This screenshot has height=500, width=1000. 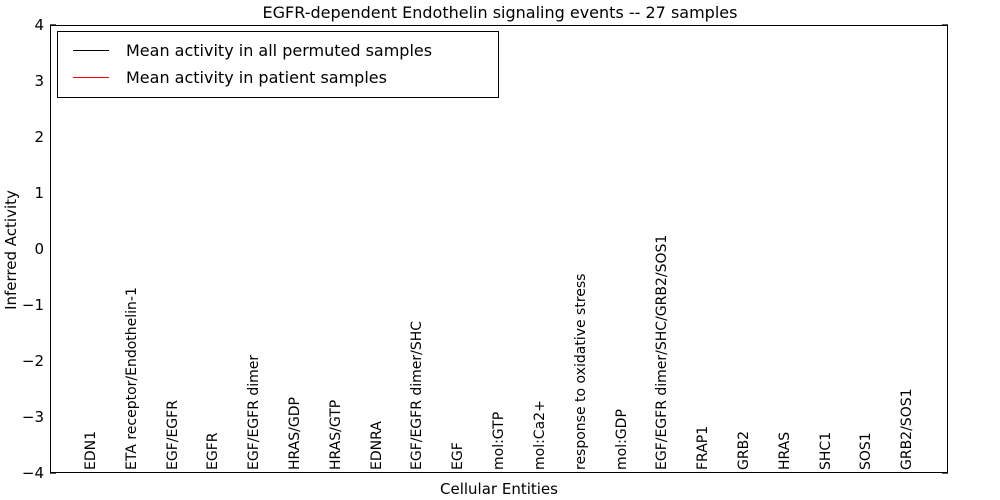 What do you see at coordinates (784, 450) in the screenshot?
I see `x-tick-label: HRAS` at bounding box center [784, 450].